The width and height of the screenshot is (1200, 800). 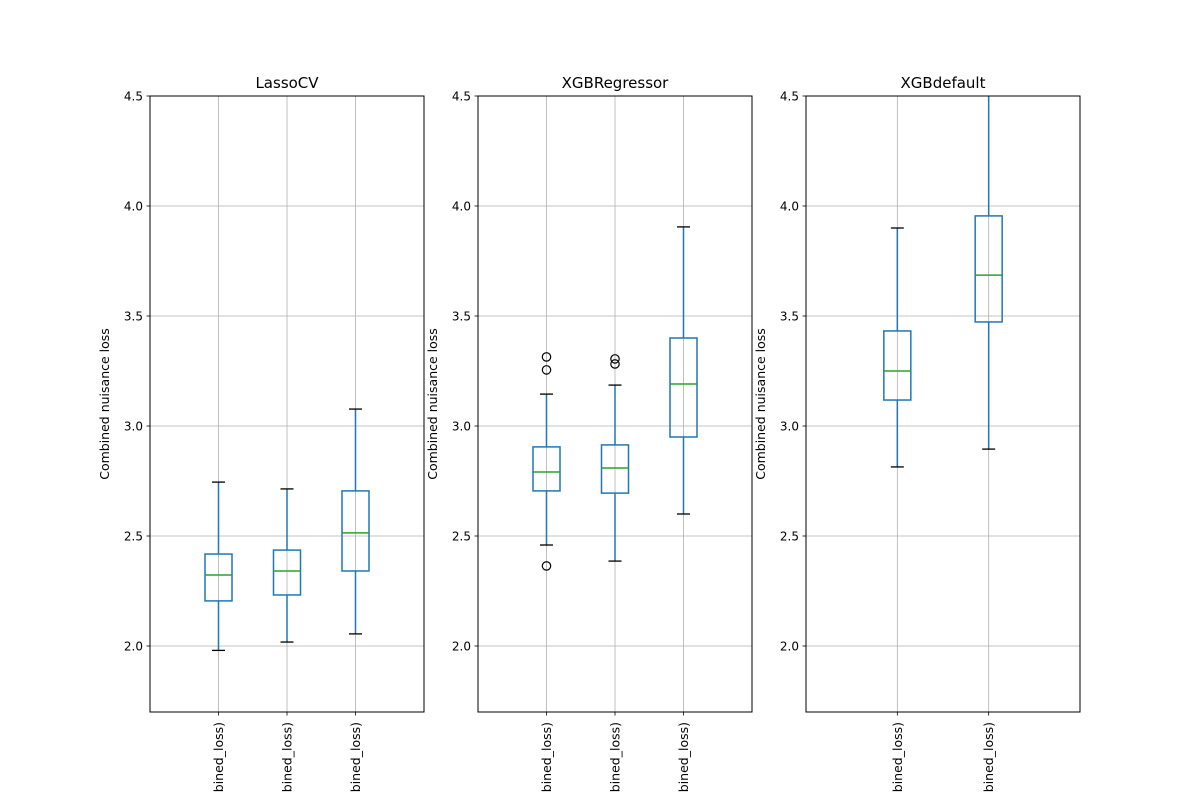 I want to click on subplot-title: LassoCV, so click(x=287, y=83).